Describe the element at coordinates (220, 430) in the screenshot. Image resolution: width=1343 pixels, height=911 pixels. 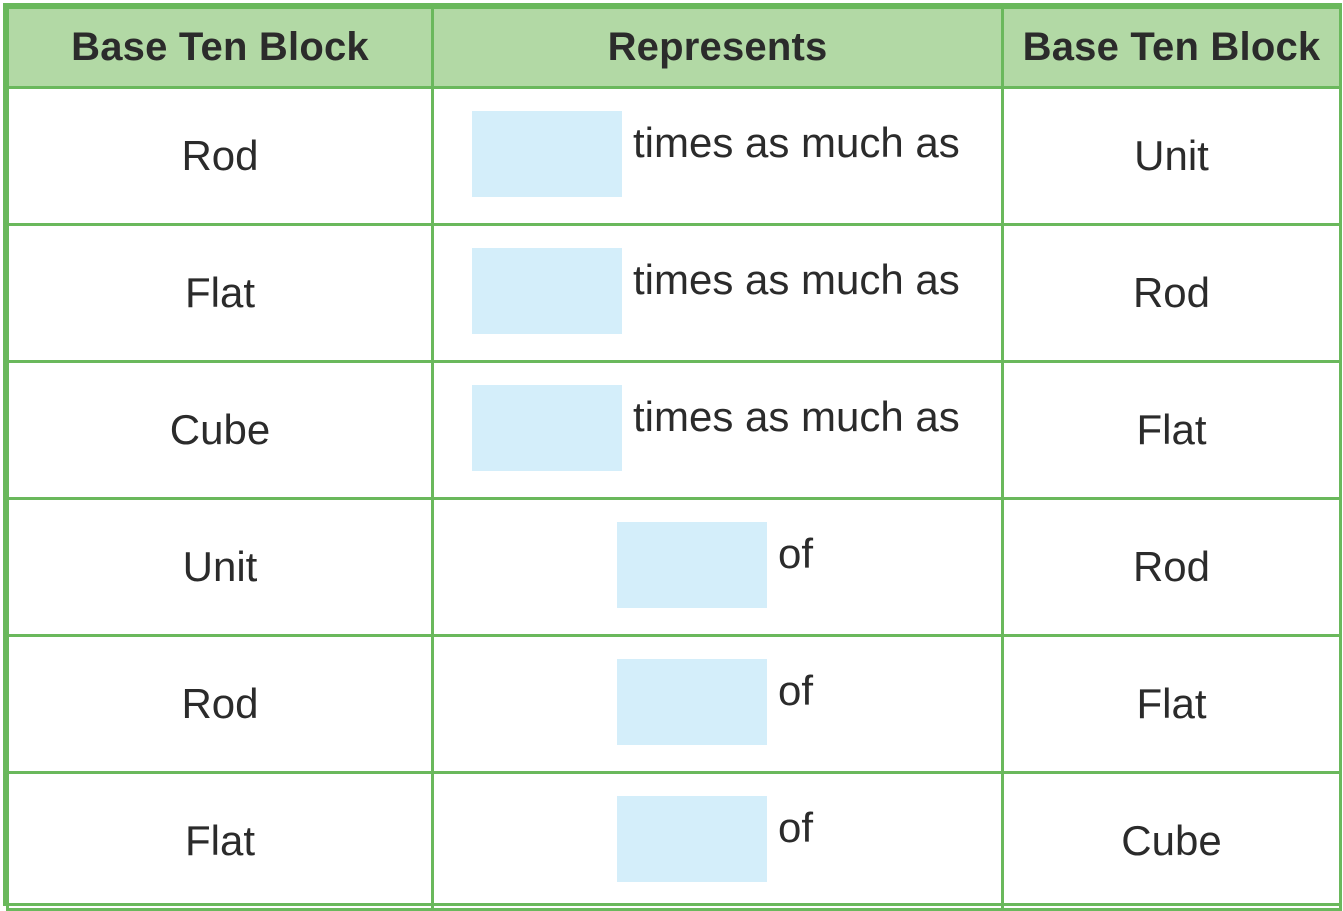
I see `left-block-cell: Cube` at that location.